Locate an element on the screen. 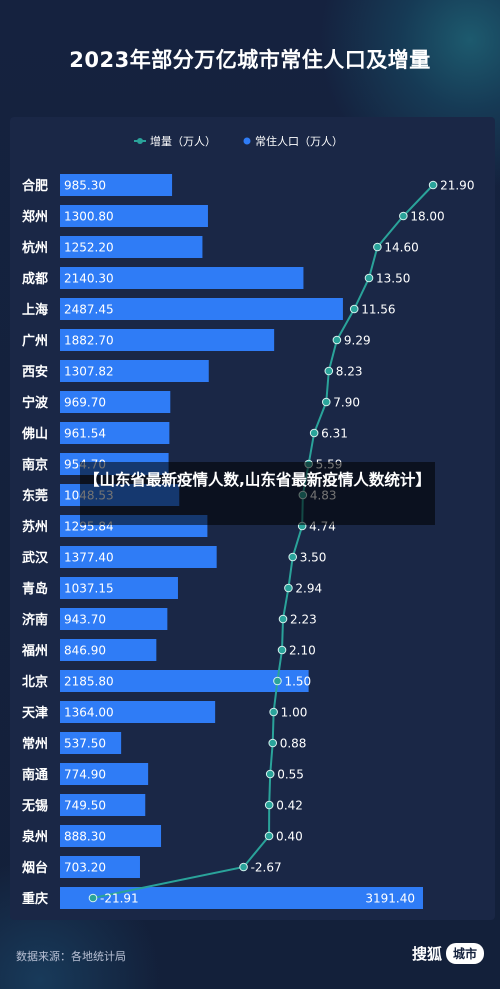 This screenshot has width=500, height=989. brand-logo: 搜狐 城市 is located at coordinates (448, 953).